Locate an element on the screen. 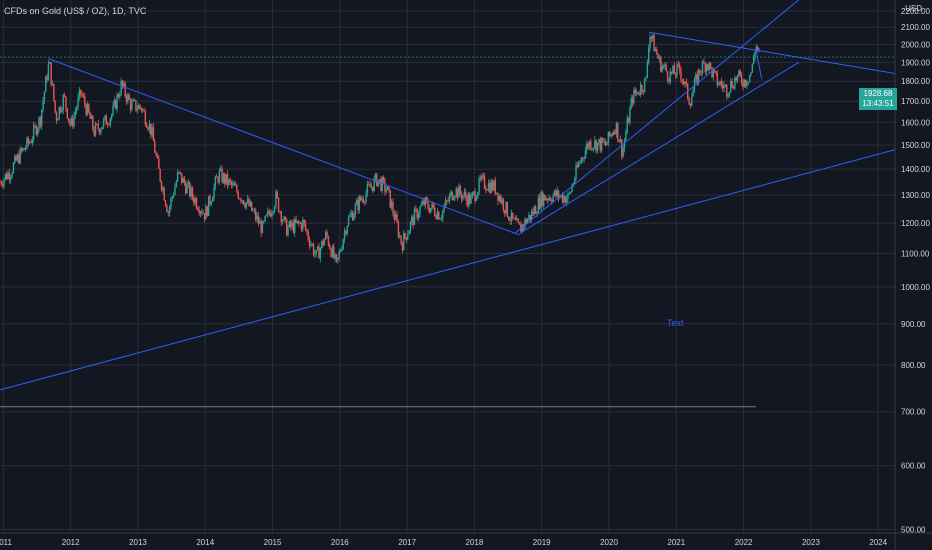 This screenshot has width=932, height=550. symbol-legend: CFDs on Gold (US$ / OZ), 1D, TVC is located at coordinates (75, 11).